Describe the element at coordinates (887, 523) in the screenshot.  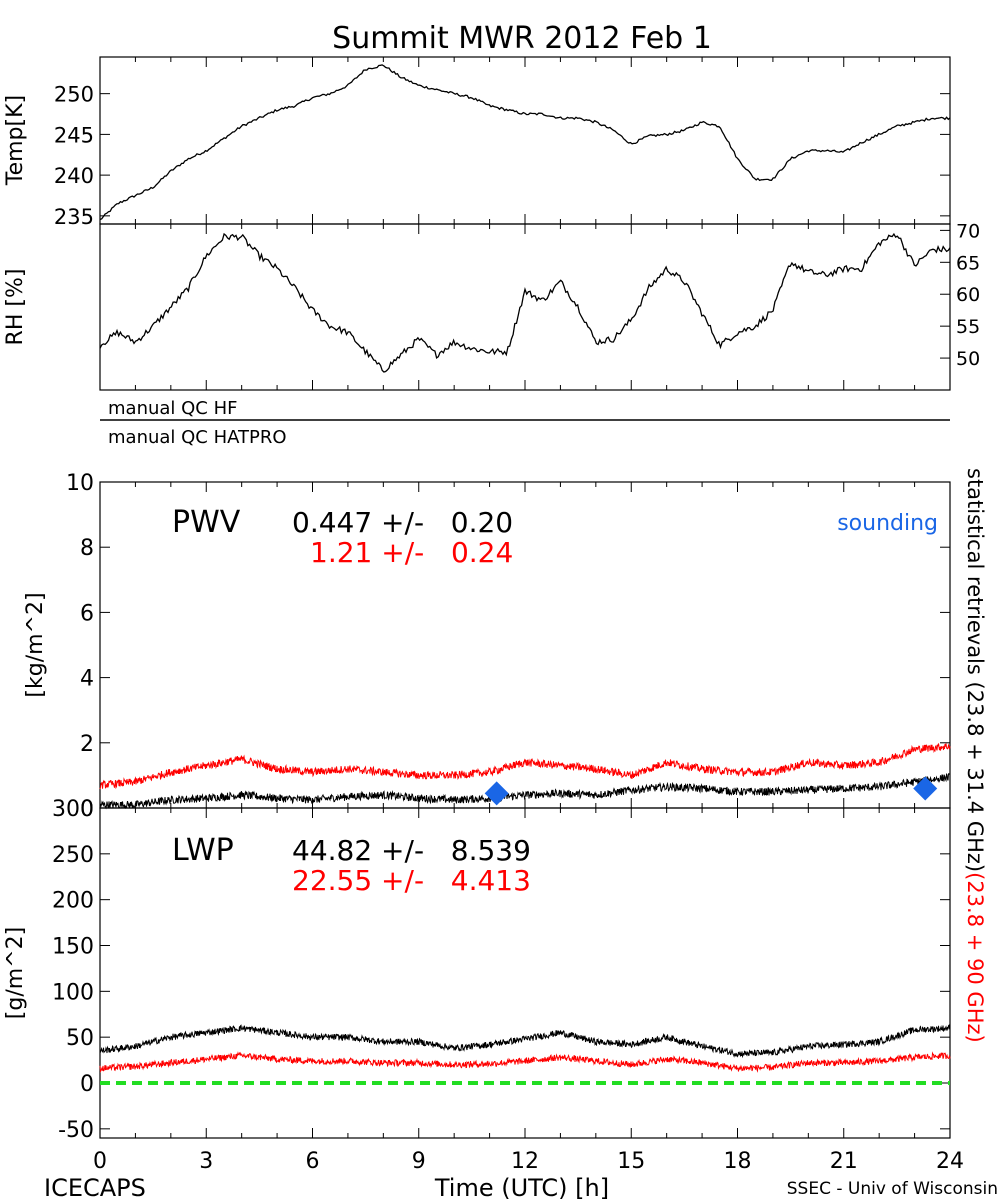
I see `legend-sounding: sounding` at that location.